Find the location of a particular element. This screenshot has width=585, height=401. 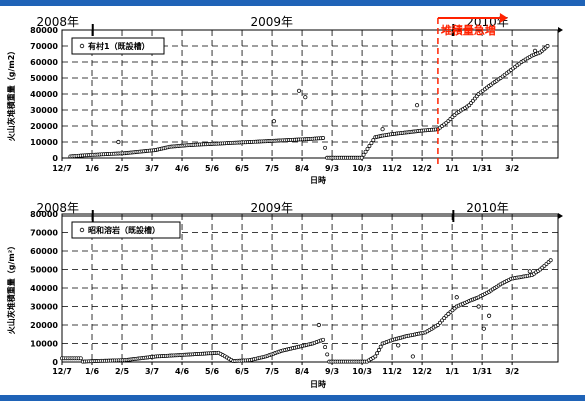

annotation-arrow-head is located at coordinates (503, 18).